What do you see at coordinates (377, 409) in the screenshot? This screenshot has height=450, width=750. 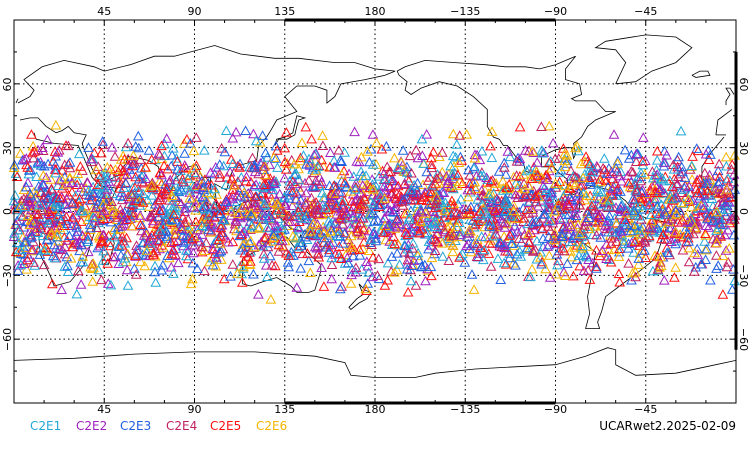 I see `bottom-lon-labels: 45 90 135 180 −135 −90 −45` at bounding box center [377, 409].